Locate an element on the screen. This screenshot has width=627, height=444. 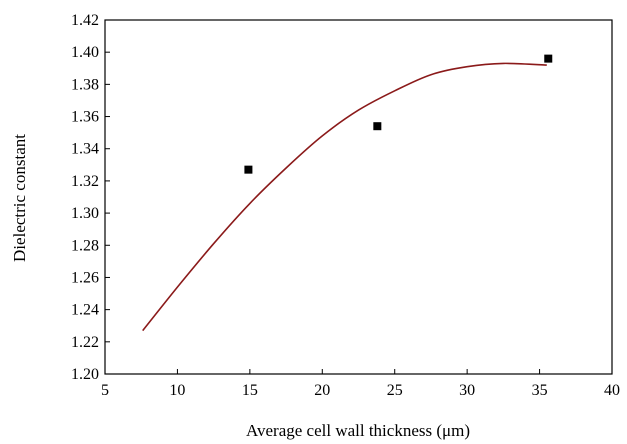
y-tick-label: 1.40 is located at coordinates (85, 52).